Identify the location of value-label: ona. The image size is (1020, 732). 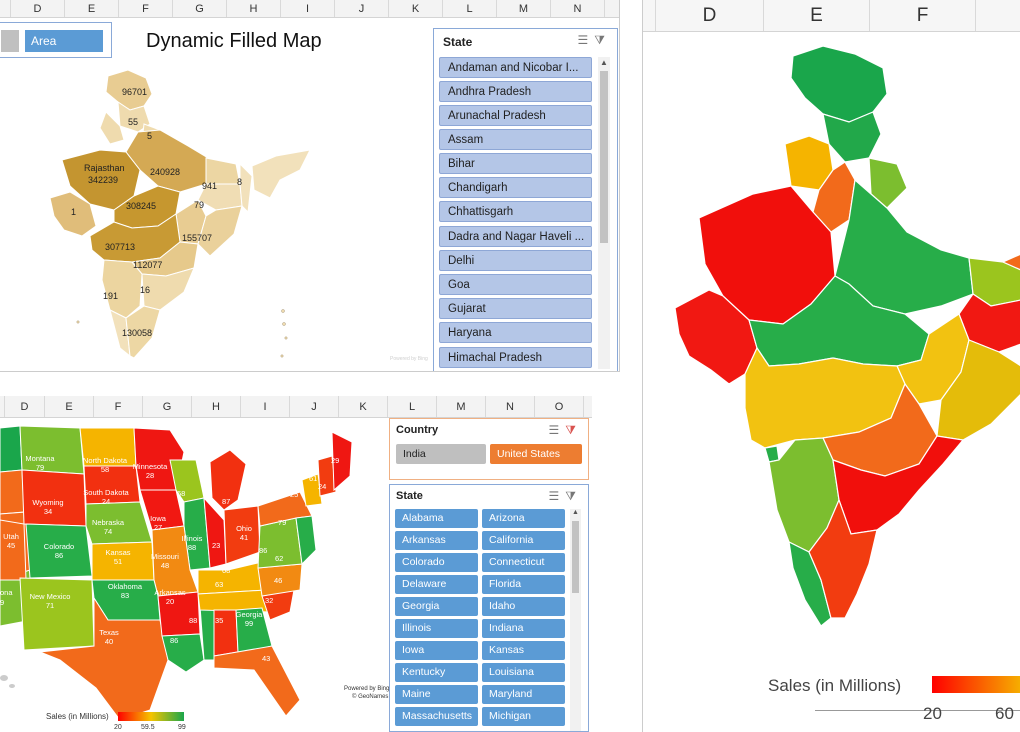
(6, 592).